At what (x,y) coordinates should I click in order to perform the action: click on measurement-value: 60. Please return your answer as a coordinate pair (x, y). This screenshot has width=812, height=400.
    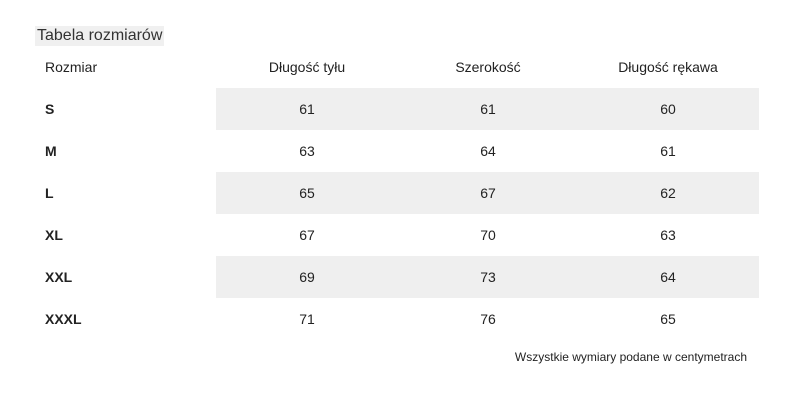
    Looking at the image, I should click on (668, 109).